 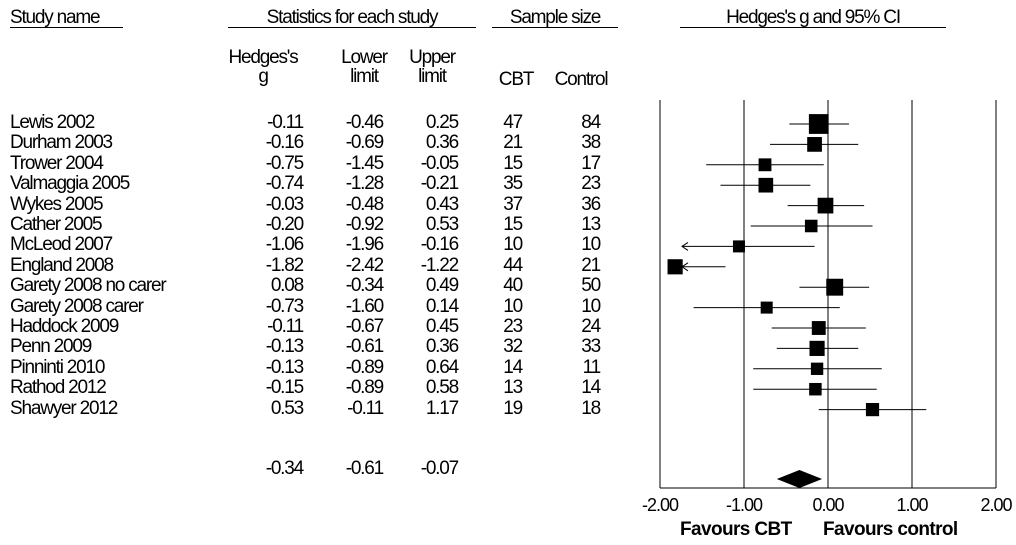 What do you see at coordinates (744, 505) in the screenshot?
I see `x-tick-label: -1.00` at bounding box center [744, 505].